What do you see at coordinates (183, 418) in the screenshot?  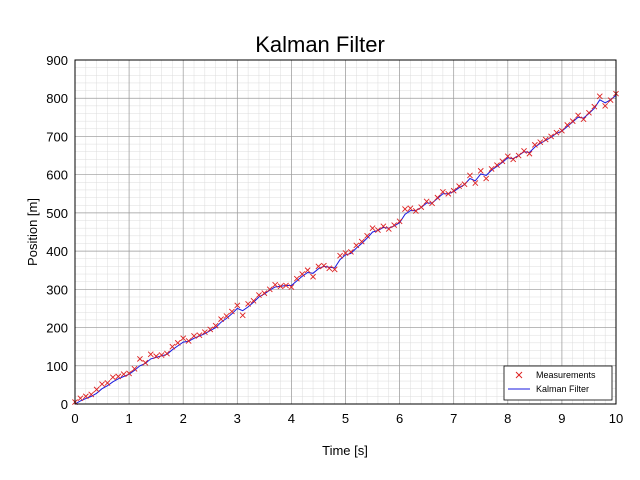 I see `x-tick-label: 2` at bounding box center [183, 418].